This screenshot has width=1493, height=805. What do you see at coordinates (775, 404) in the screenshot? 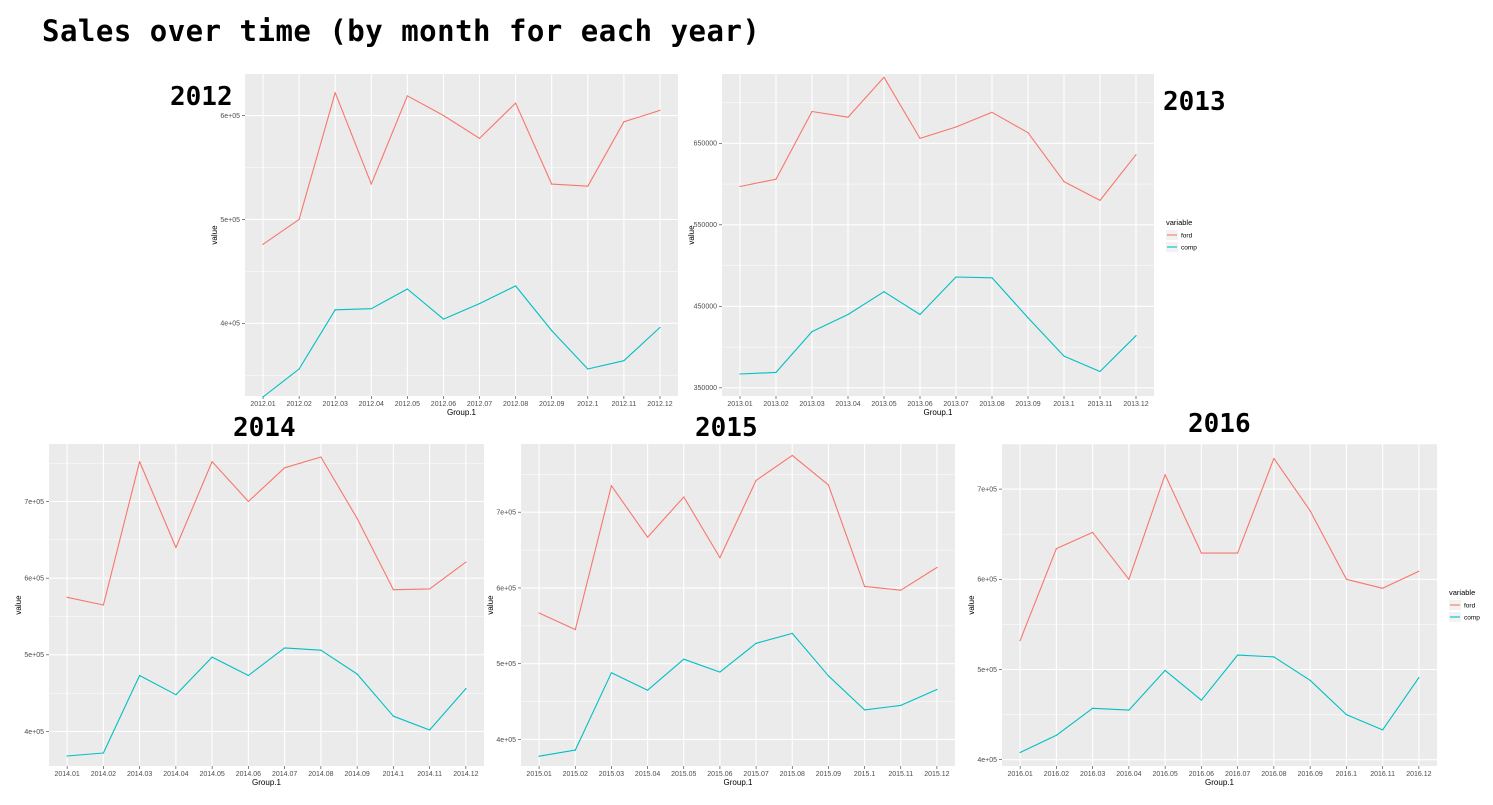
I see `x-tick-label-2013: 2013.02` at bounding box center [775, 404].